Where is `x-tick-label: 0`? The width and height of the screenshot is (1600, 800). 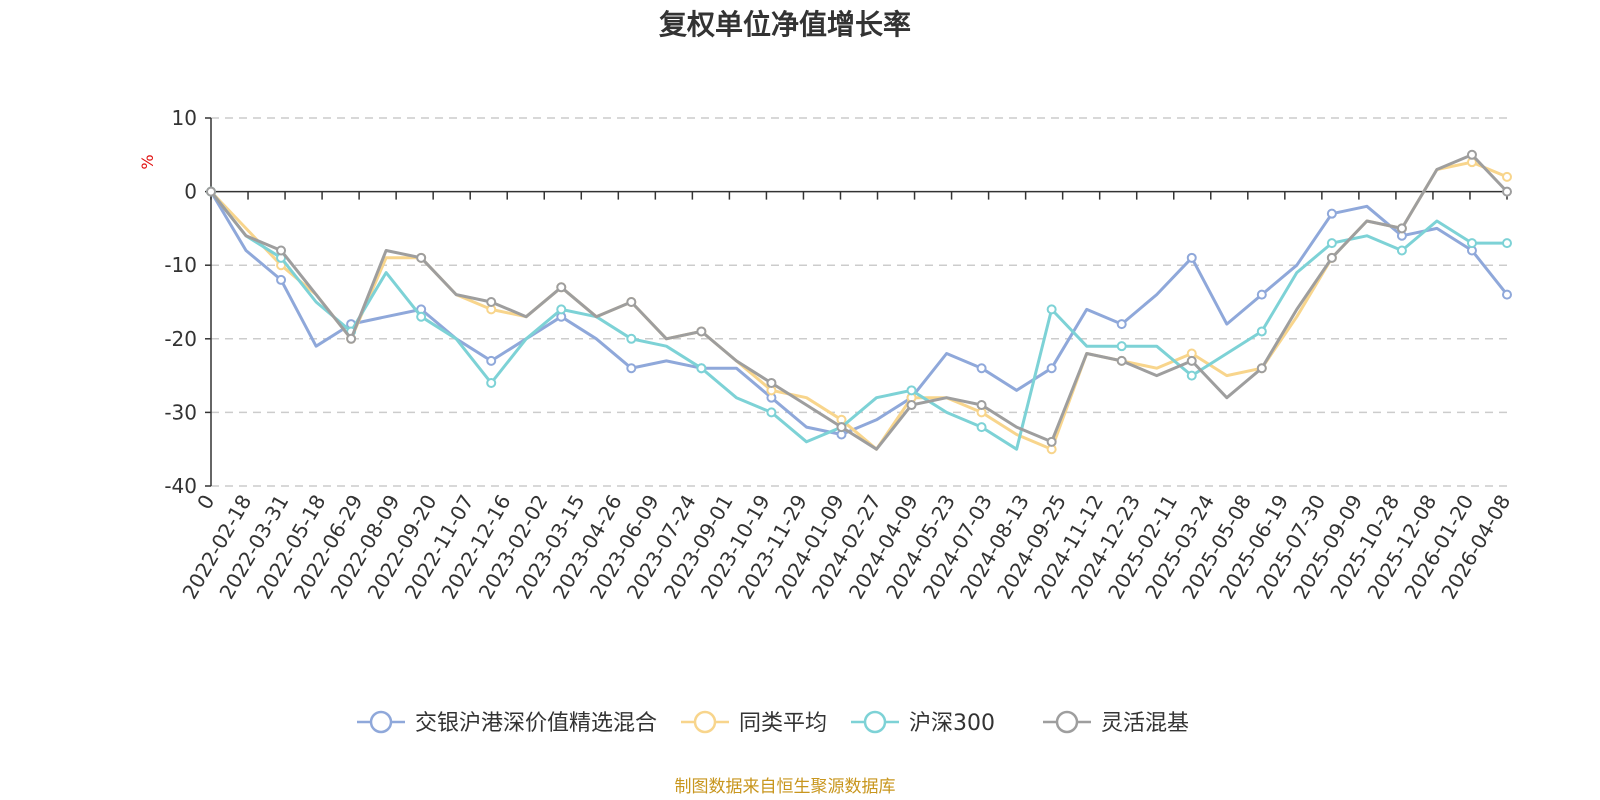
x-tick-label: 0 is located at coordinates (205, 502).